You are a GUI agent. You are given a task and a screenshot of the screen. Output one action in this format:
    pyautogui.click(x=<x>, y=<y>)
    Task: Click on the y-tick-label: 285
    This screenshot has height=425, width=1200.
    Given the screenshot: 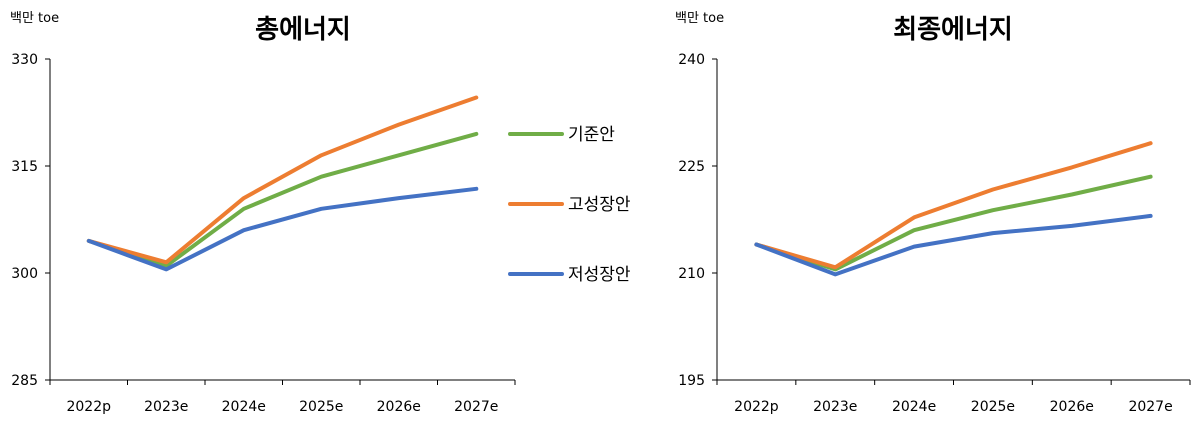 What is the action you would take?
    pyautogui.click(x=24, y=381)
    